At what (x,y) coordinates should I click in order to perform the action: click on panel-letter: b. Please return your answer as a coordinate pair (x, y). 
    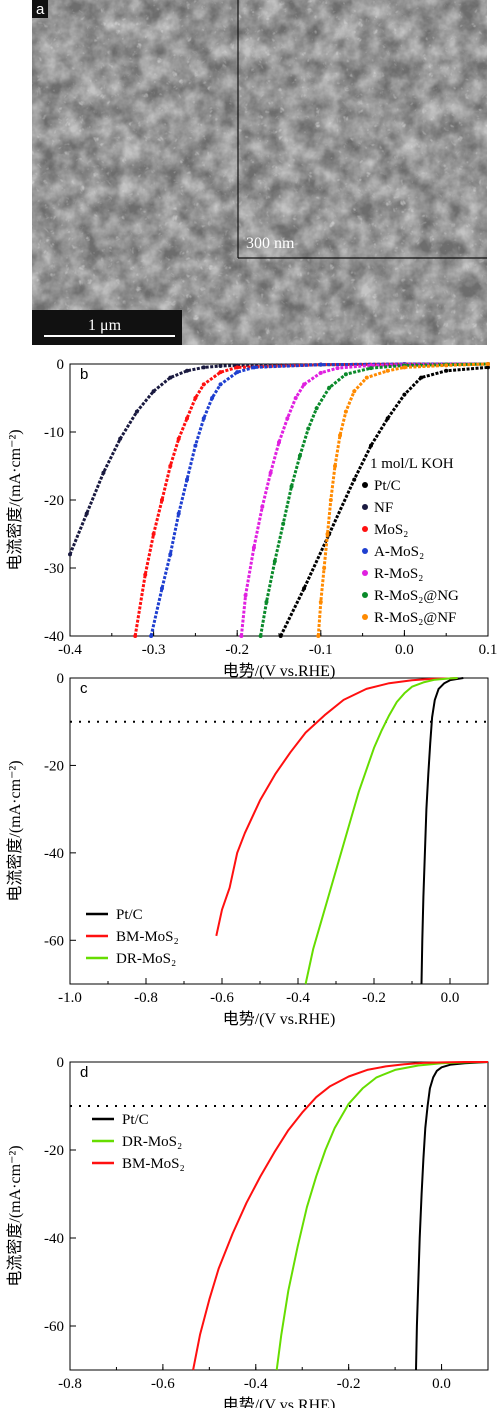
    Looking at the image, I should click on (84, 374).